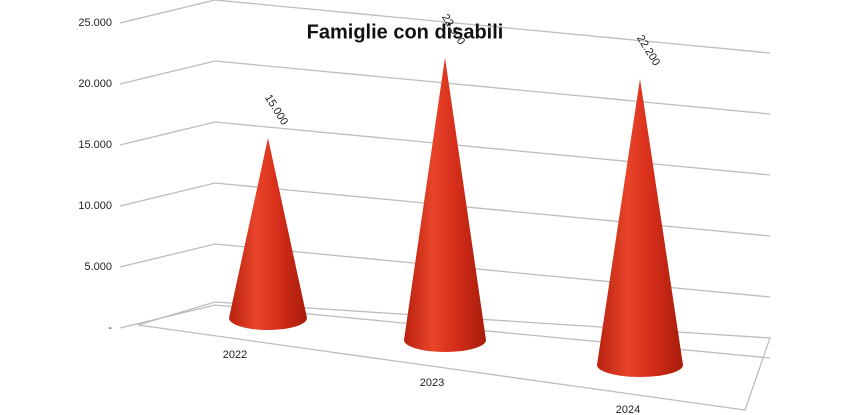 The width and height of the screenshot is (850, 415). Describe the element at coordinates (648, 50) in the screenshot. I see `value-label: 22.200` at that location.